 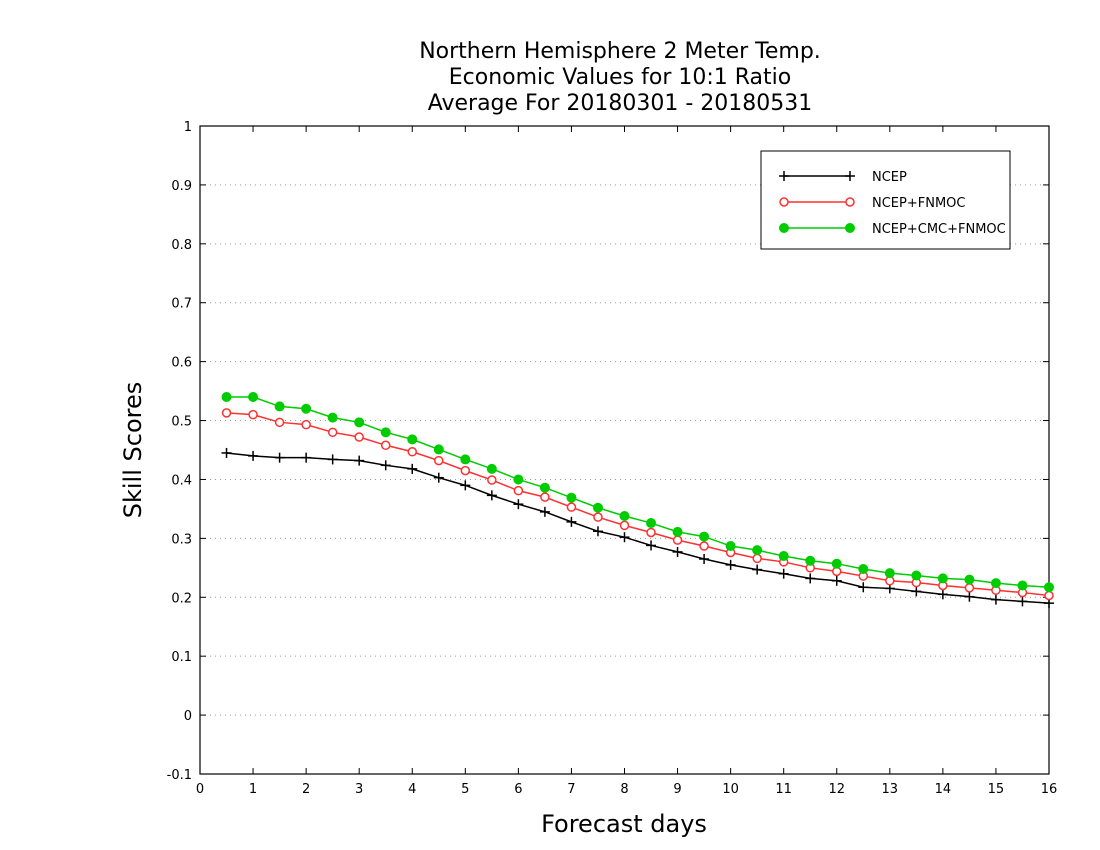 I want to click on y-tick-label: 0.5, so click(x=181, y=422).